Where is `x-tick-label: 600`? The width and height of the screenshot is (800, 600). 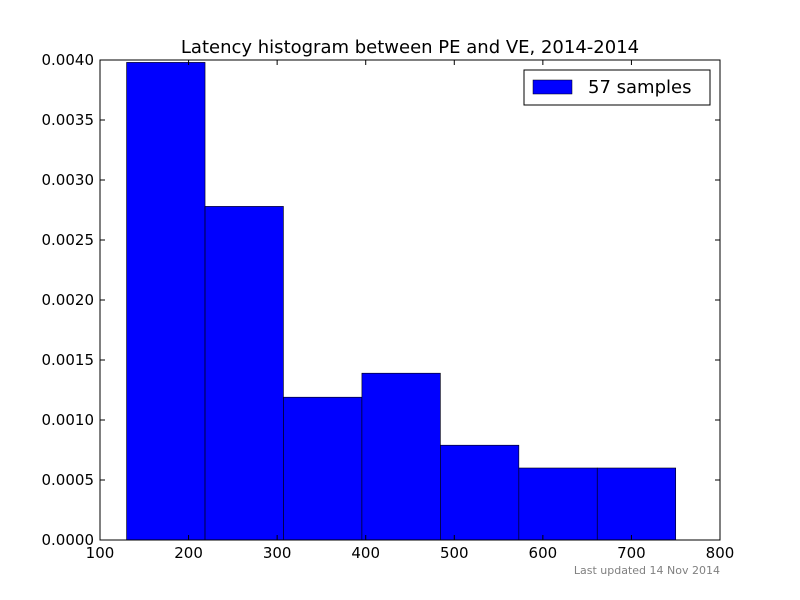 x-tick-label: 600 is located at coordinates (543, 553).